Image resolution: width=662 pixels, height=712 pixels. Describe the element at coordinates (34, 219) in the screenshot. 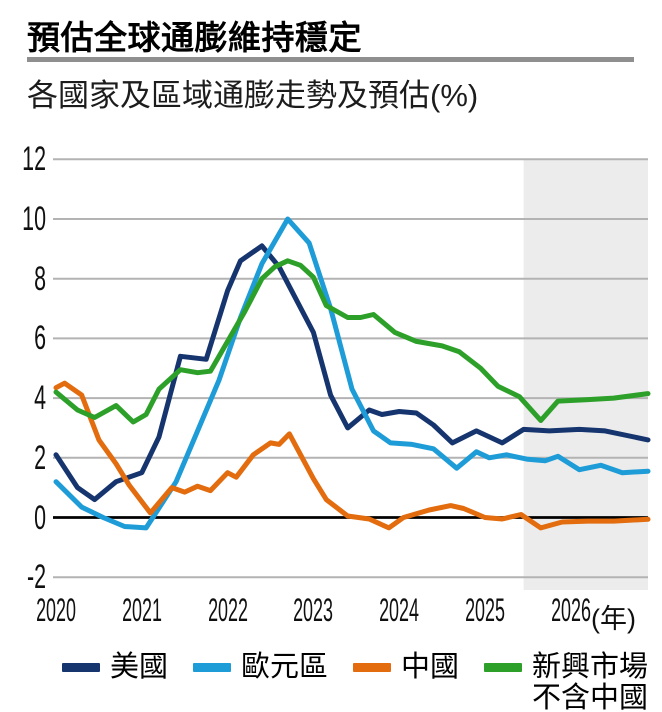

I see `y-tick-label: 10` at that location.